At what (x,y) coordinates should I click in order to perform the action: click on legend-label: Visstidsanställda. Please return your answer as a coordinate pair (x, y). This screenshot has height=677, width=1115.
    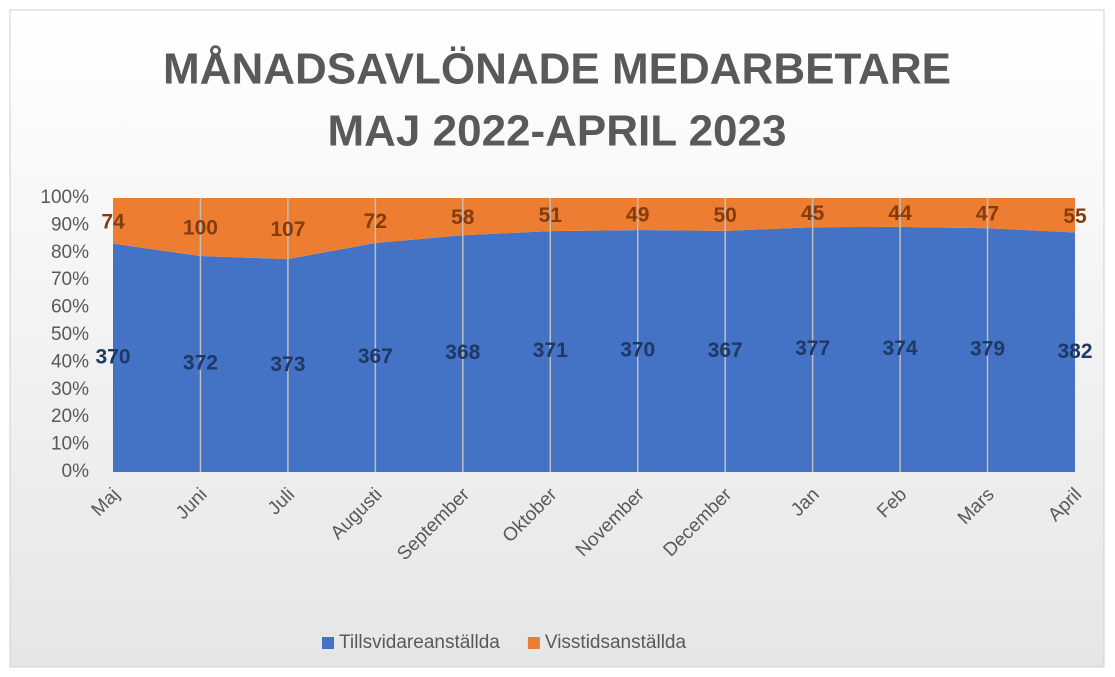
    Looking at the image, I should click on (616, 642).